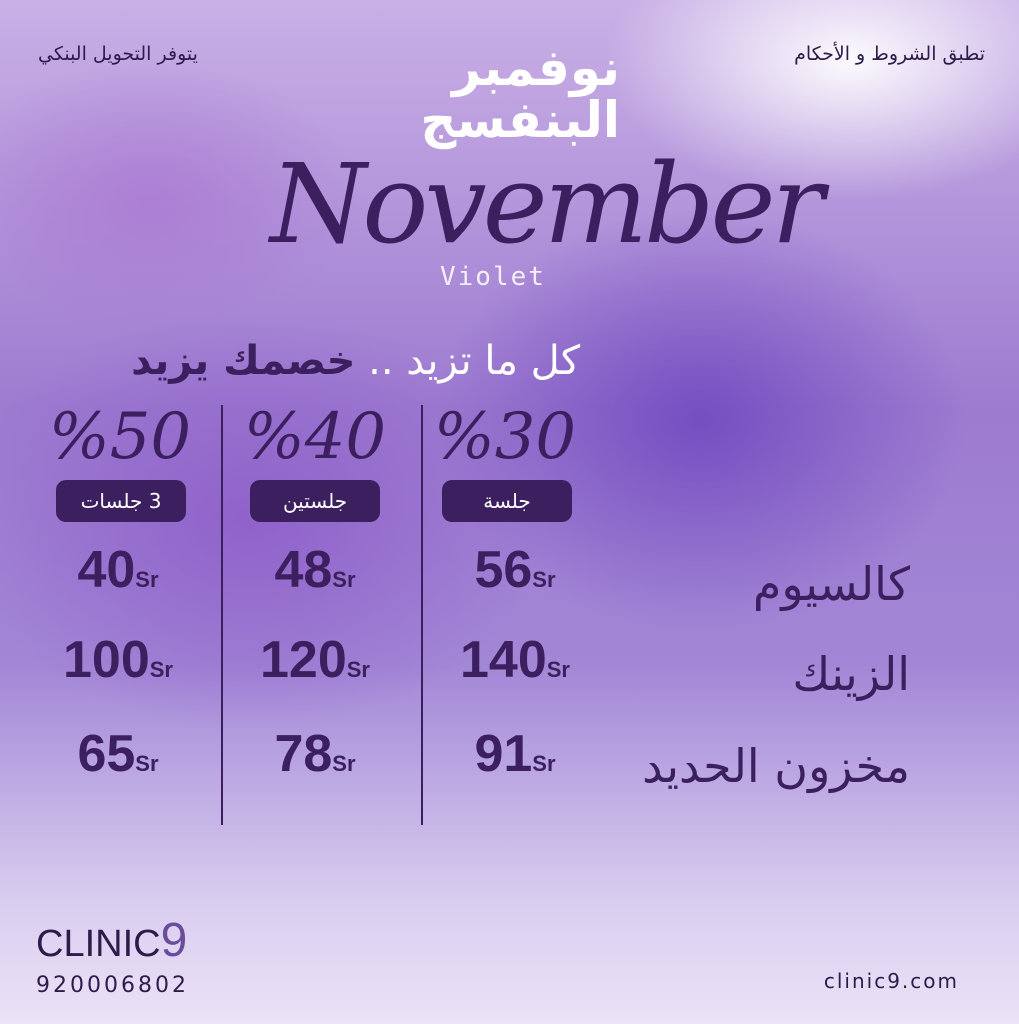  Describe the element at coordinates (547, 204) in the screenshot. I see `english-title: November` at that location.